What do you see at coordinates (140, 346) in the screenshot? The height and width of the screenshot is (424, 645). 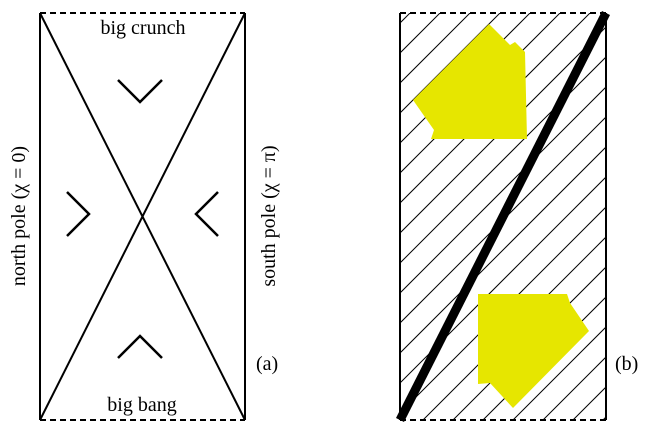 I see `bottom-chevron-up` at bounding box center [140, 346].